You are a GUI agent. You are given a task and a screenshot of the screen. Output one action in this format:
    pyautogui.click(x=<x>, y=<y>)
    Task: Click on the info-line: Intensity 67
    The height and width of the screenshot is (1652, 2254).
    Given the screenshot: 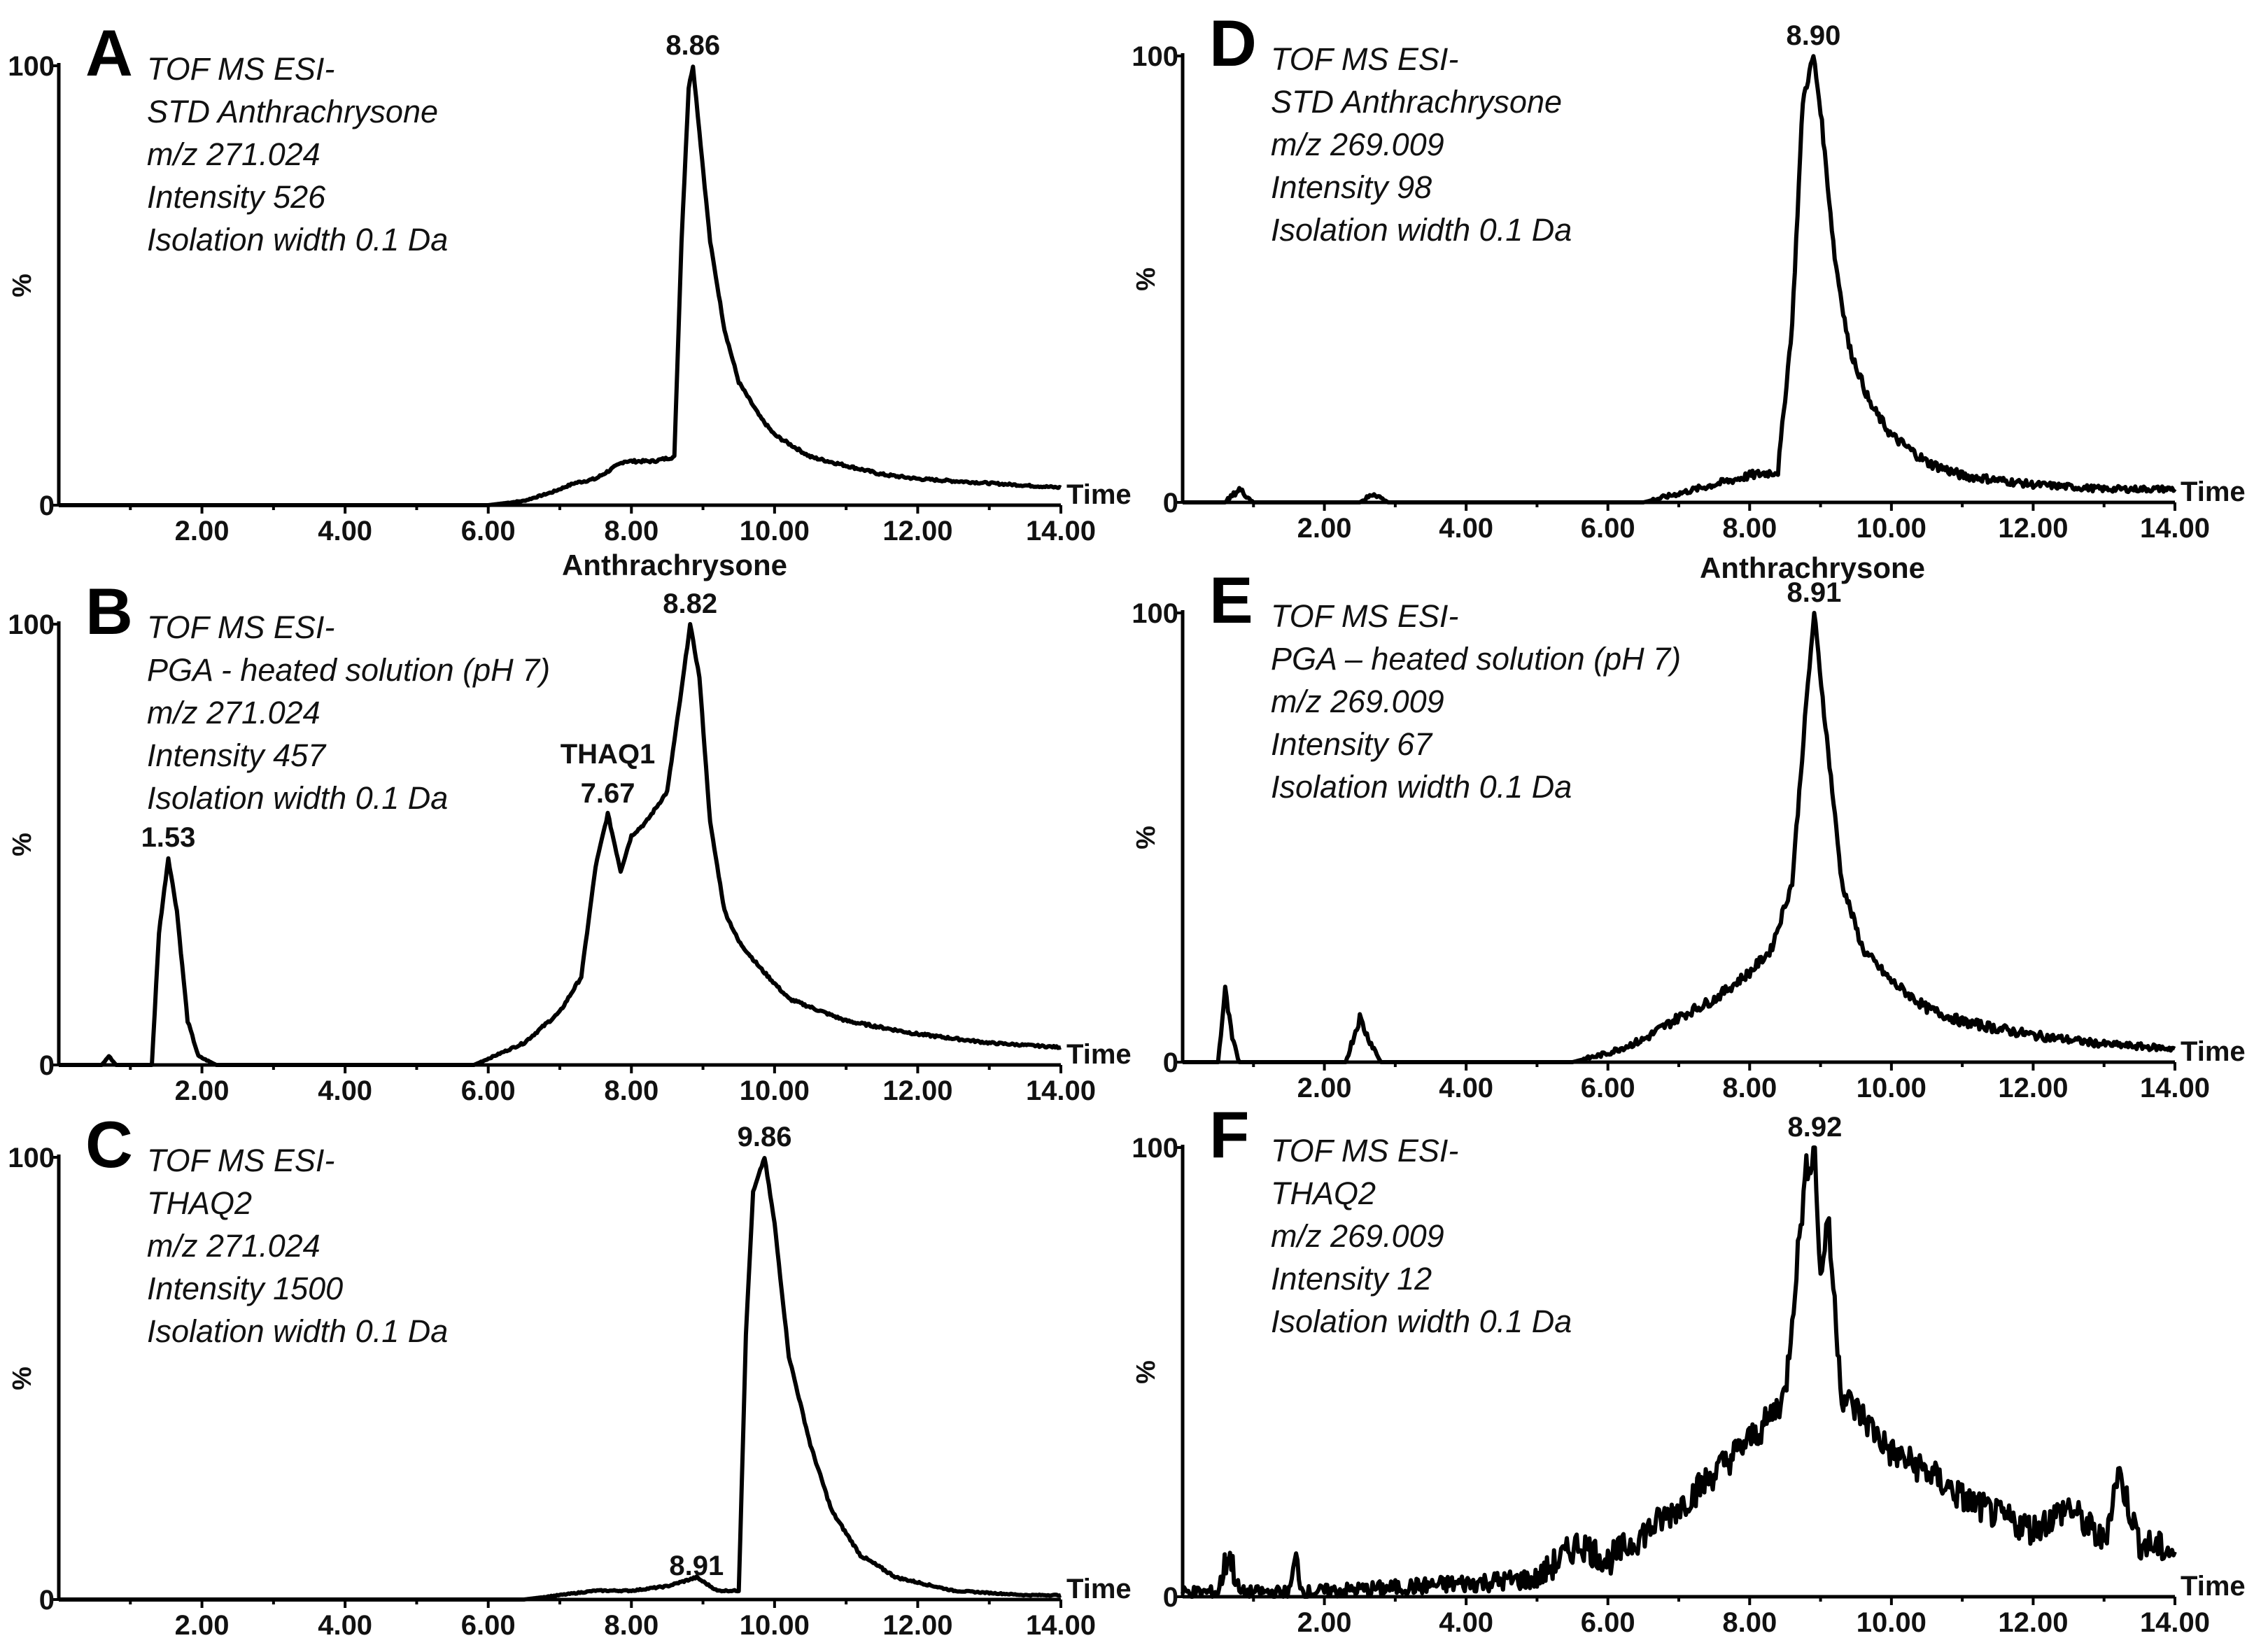 What is the action you would take?
    pyautogui.click(x=1352, y=744)
    